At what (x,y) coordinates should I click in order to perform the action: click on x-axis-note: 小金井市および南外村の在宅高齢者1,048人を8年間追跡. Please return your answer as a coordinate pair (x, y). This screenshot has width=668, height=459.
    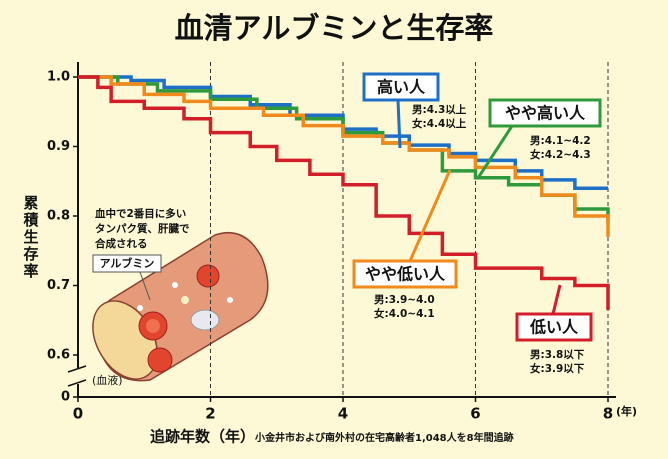
    Looking at the image, I should click on (384, 437).